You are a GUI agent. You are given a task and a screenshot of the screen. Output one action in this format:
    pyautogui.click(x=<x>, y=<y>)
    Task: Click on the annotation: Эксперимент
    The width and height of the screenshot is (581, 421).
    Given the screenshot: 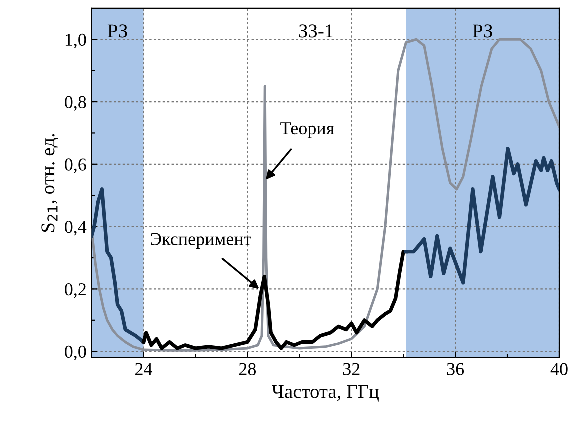 What is the action you would take?
    pyautogui.click(x=201, y=241)
    